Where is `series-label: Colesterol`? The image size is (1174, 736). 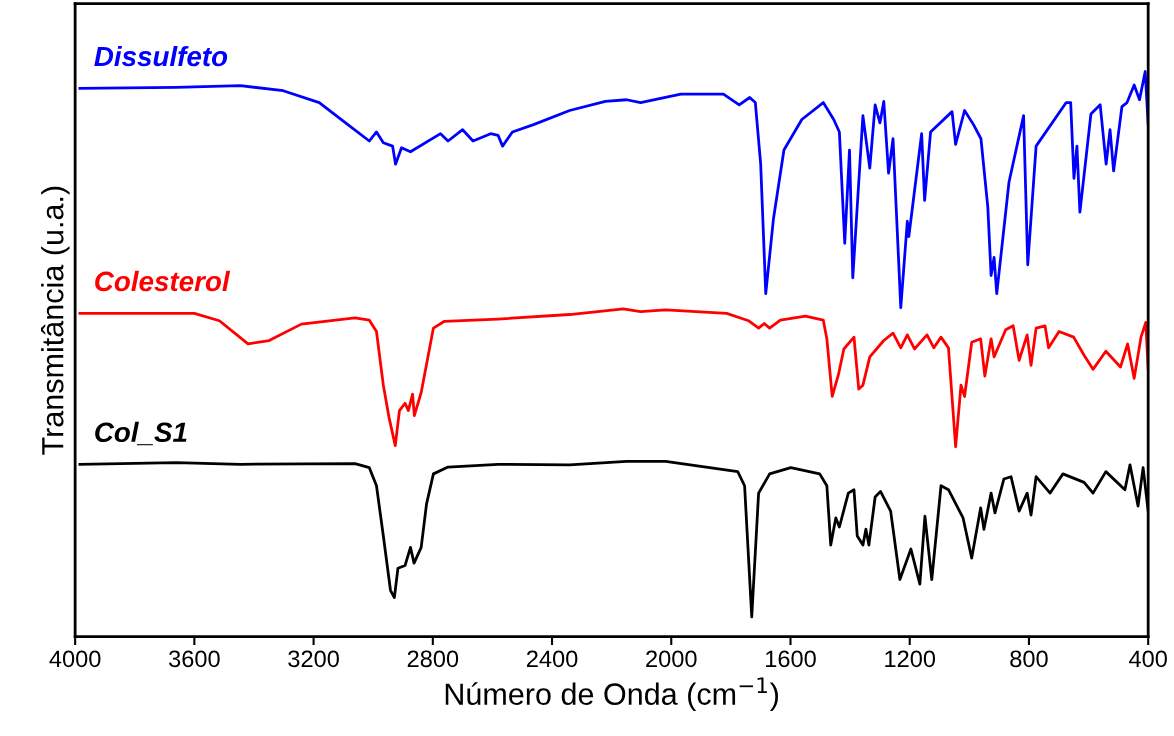
series-label: Colesterol is located at coordinates (163, 281).